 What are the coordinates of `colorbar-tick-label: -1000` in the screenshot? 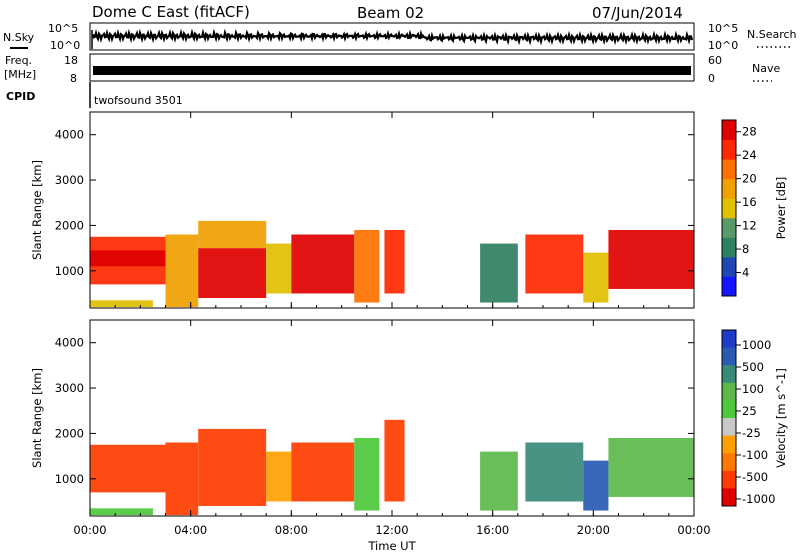 It's located at (758, 499).